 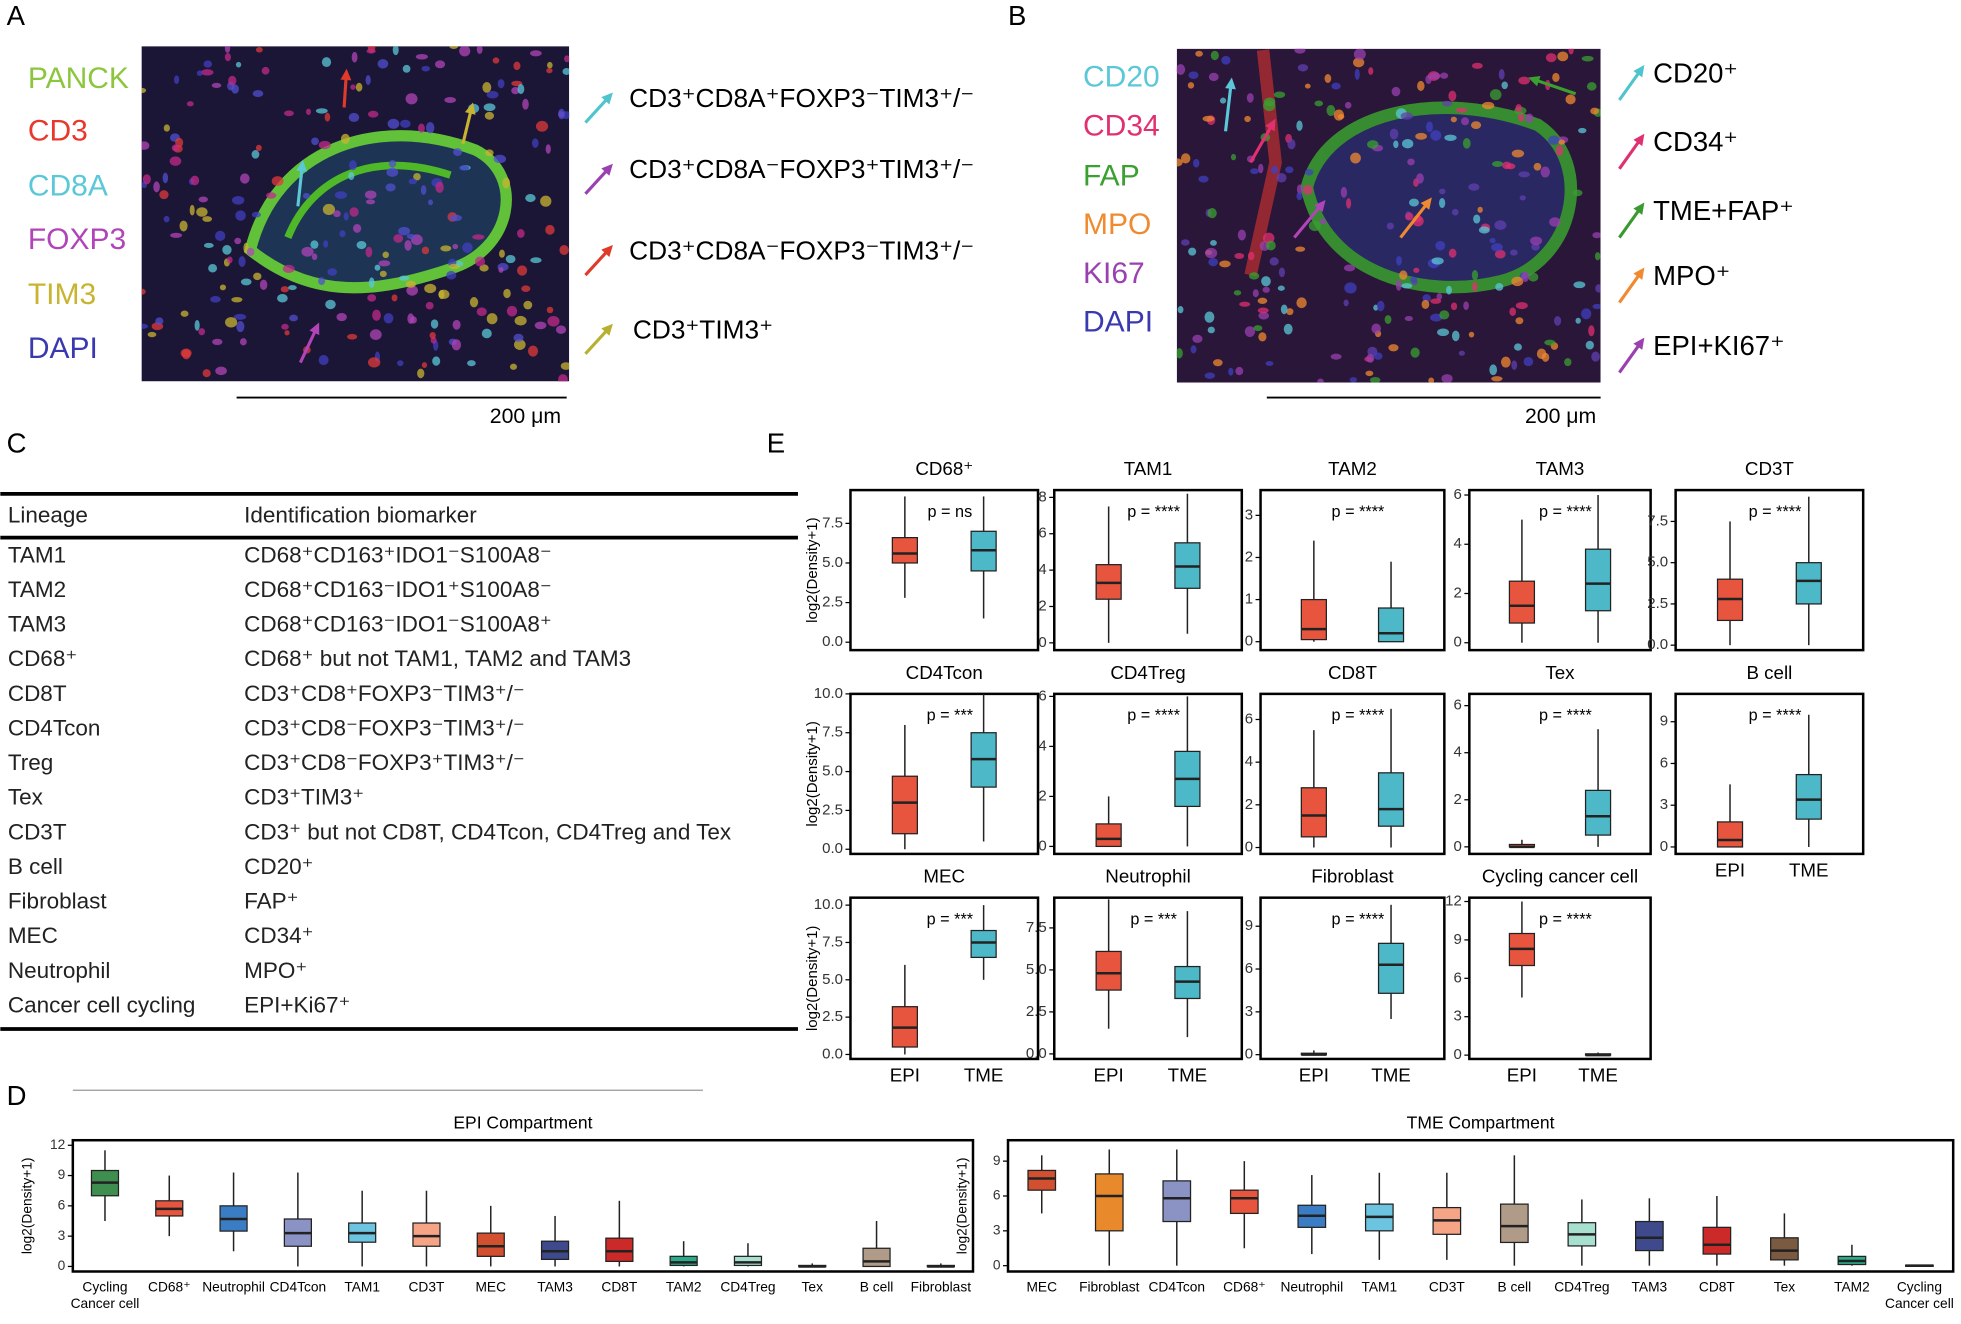 What do you see at coordinates (490, 1286) in the screenshot?
I see `x-tick-label: MEC` at bounding box center [490, 1286].